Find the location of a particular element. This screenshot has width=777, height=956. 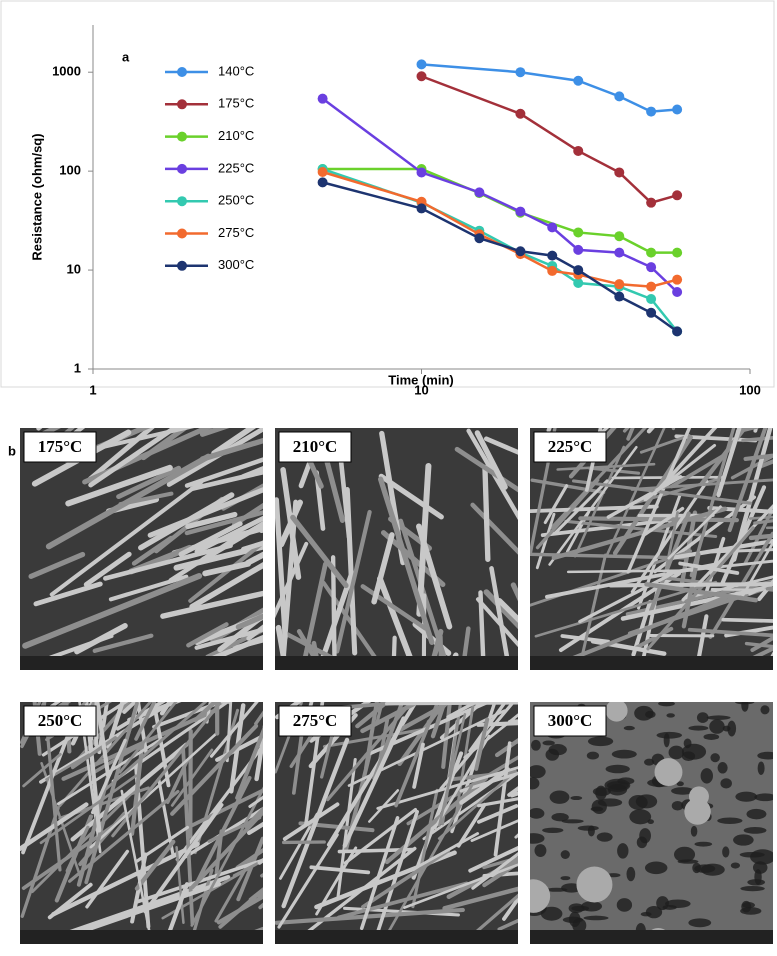

image-label: 225°C is located at coordinates (570, 446).